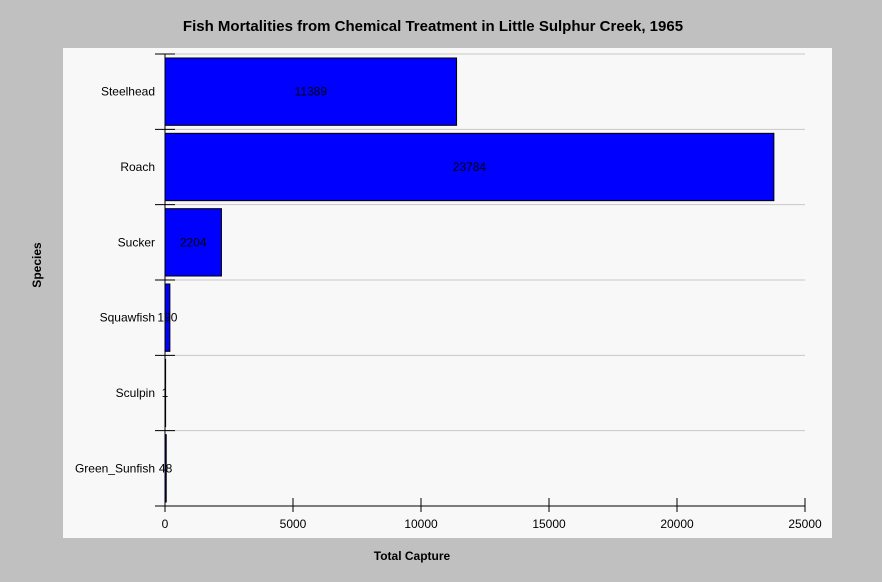 This screenshot has width=882, height=582. I want to click on category-label: Sucker, so click(136, 242).